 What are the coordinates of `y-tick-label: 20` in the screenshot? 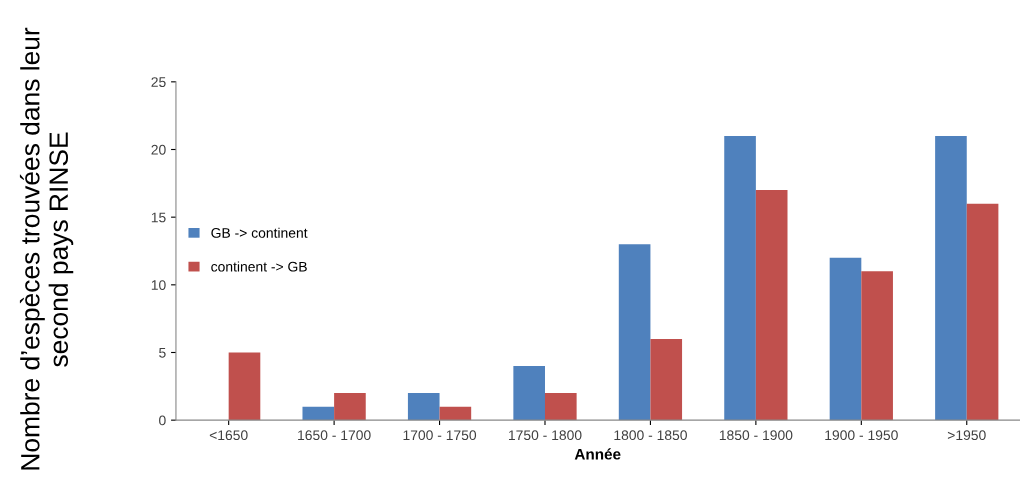 It's located at (158, 149).